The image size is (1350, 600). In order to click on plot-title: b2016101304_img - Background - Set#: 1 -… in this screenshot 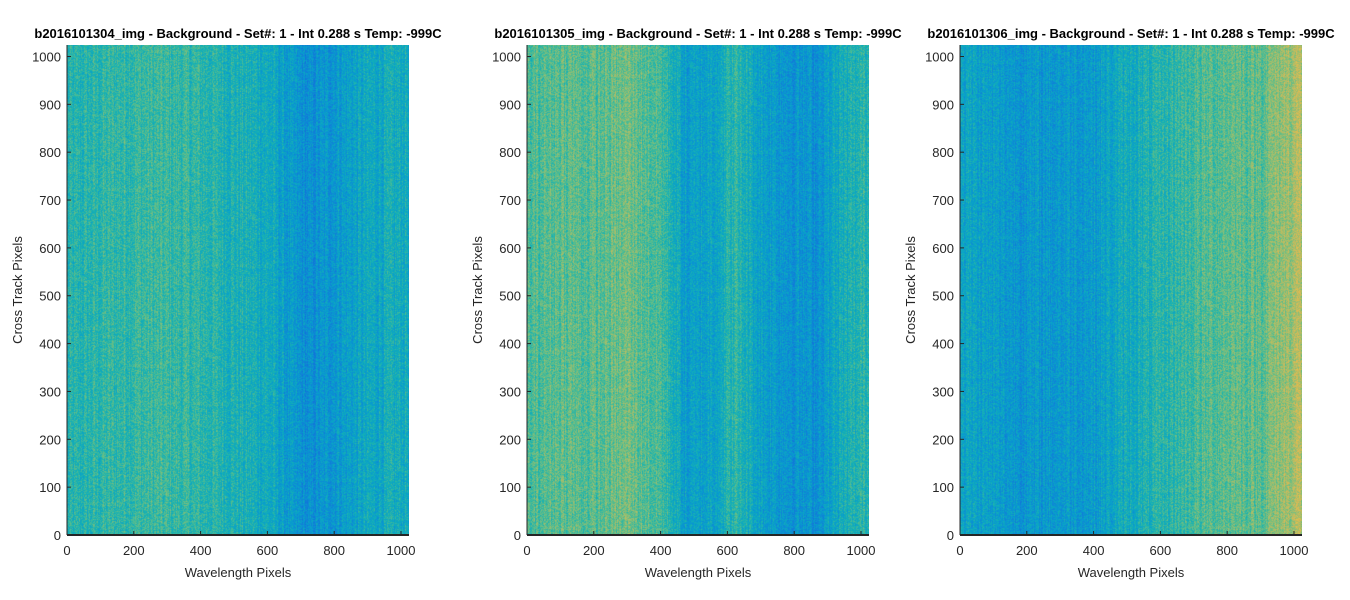, I will do `click(238, 33)`.